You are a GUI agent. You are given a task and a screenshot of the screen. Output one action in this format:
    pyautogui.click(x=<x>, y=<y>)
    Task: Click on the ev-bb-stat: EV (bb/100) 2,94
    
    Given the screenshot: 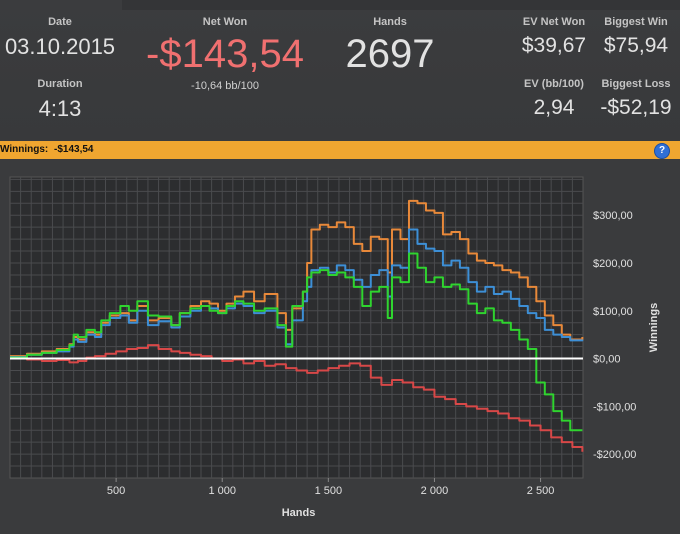 What is the action you would take?
    pyautogui.click(x=554, y=99)
    